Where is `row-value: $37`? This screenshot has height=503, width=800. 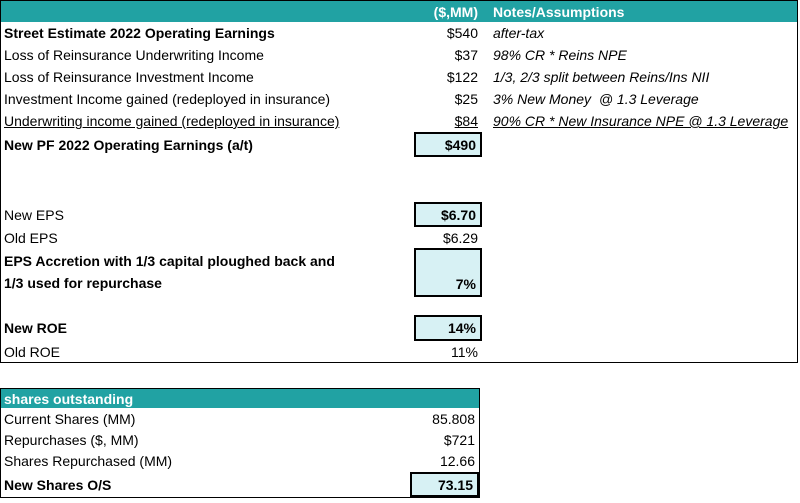 row-value: $37 is located at coordinates (466, 55).